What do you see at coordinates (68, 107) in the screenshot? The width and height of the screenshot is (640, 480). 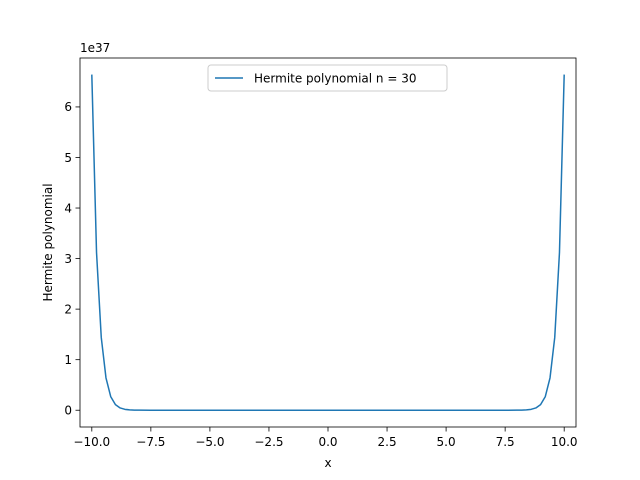 I see `y-tick-label: 6` at bounding box center [68, 107].